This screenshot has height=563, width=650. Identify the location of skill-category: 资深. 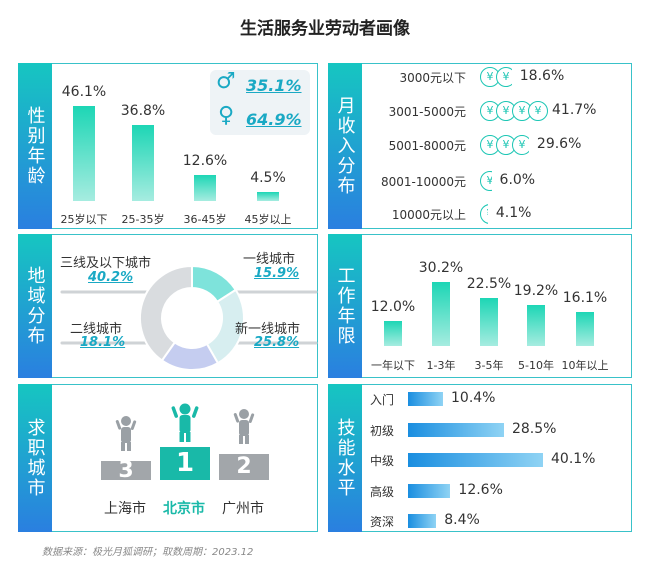
(382, 522).